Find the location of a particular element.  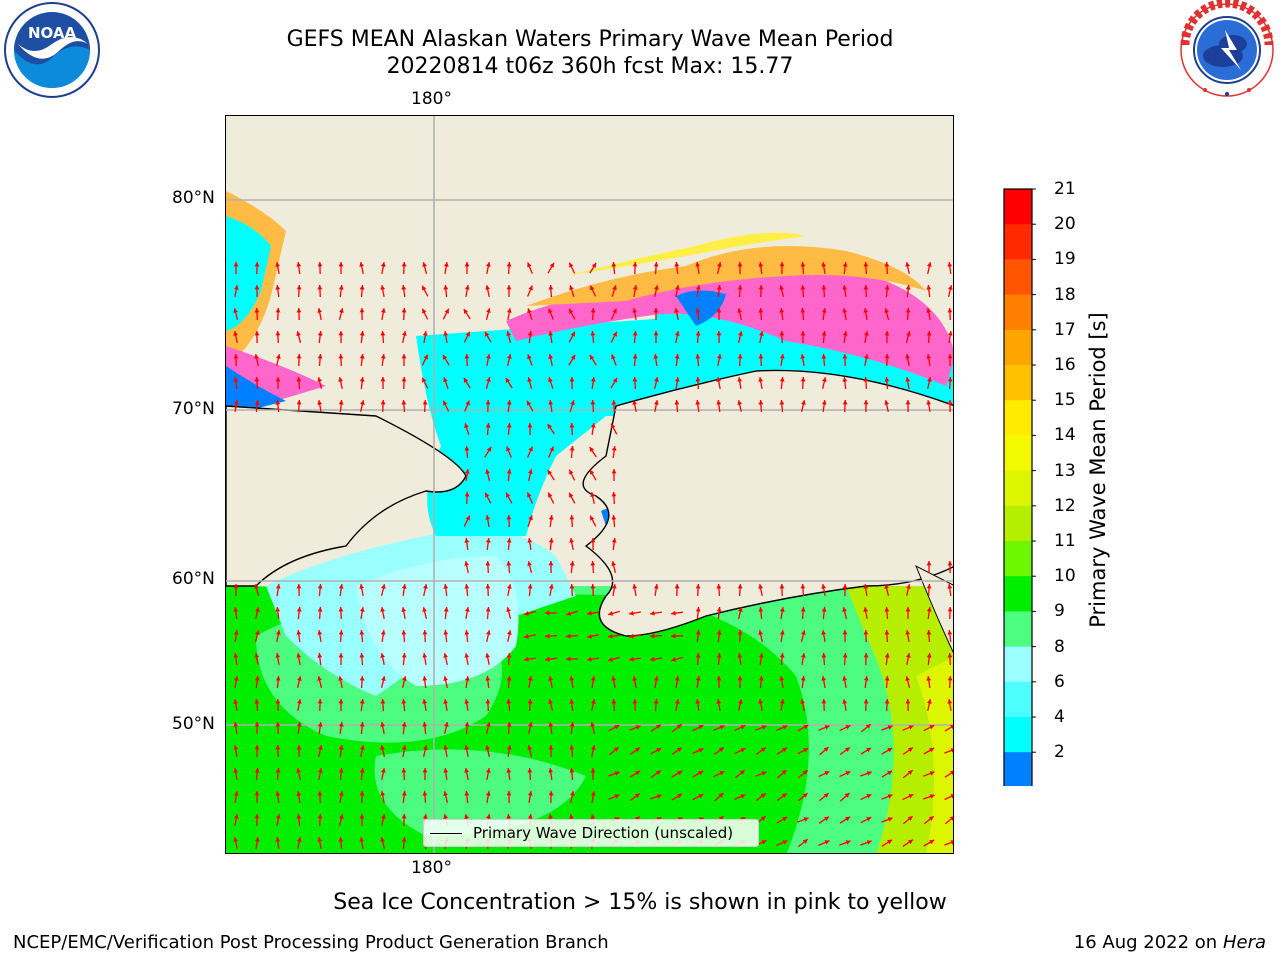

nws-logo is located at coordinates (1227, 48).